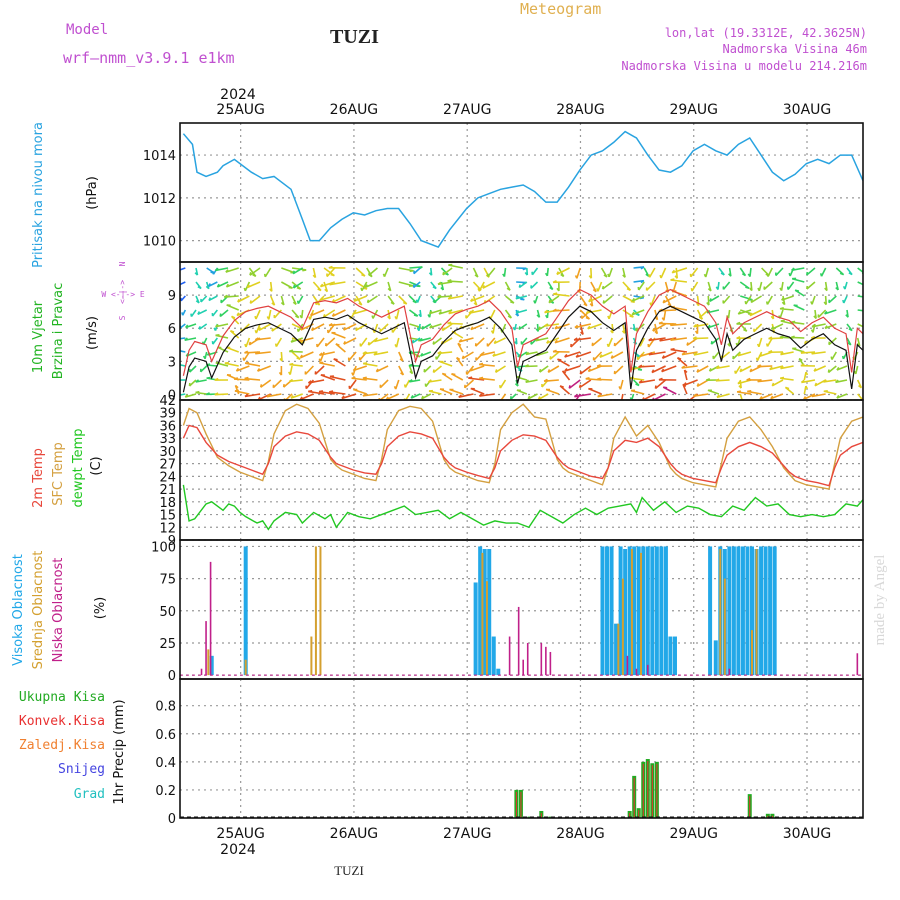 Image resolution: width=900 pixels, height=900 pixels. I want to click on y-tick-label: 1010, so click(159, 242).